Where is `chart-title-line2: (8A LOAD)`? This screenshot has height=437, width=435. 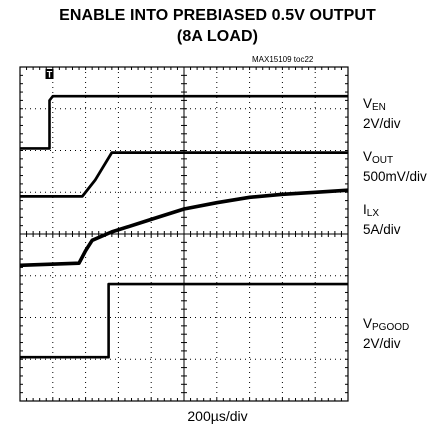 chart-title-line2: (8A LOAD) is located at coordinates (217, 36).